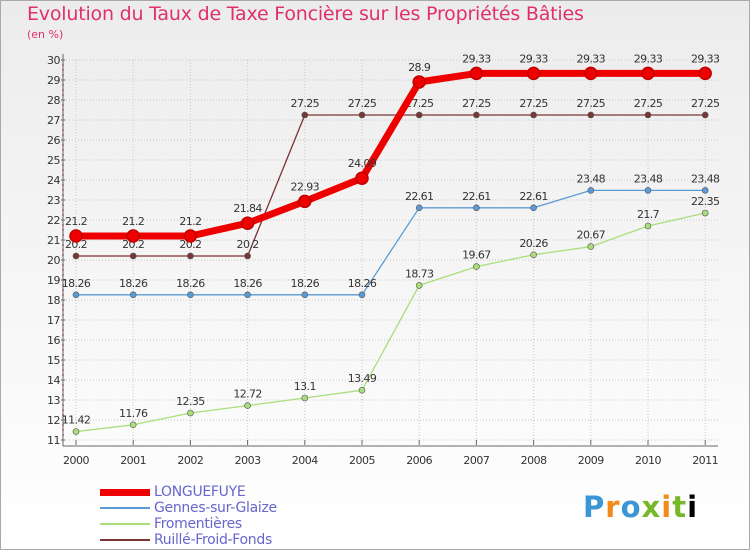 Image resolution: width=750 pixels, height=550 pixels. What do you see at coordinates (190, 401) in the screenshot?
I see `data-label-fromentieres: 12.35` at bounding box center [190, 401].